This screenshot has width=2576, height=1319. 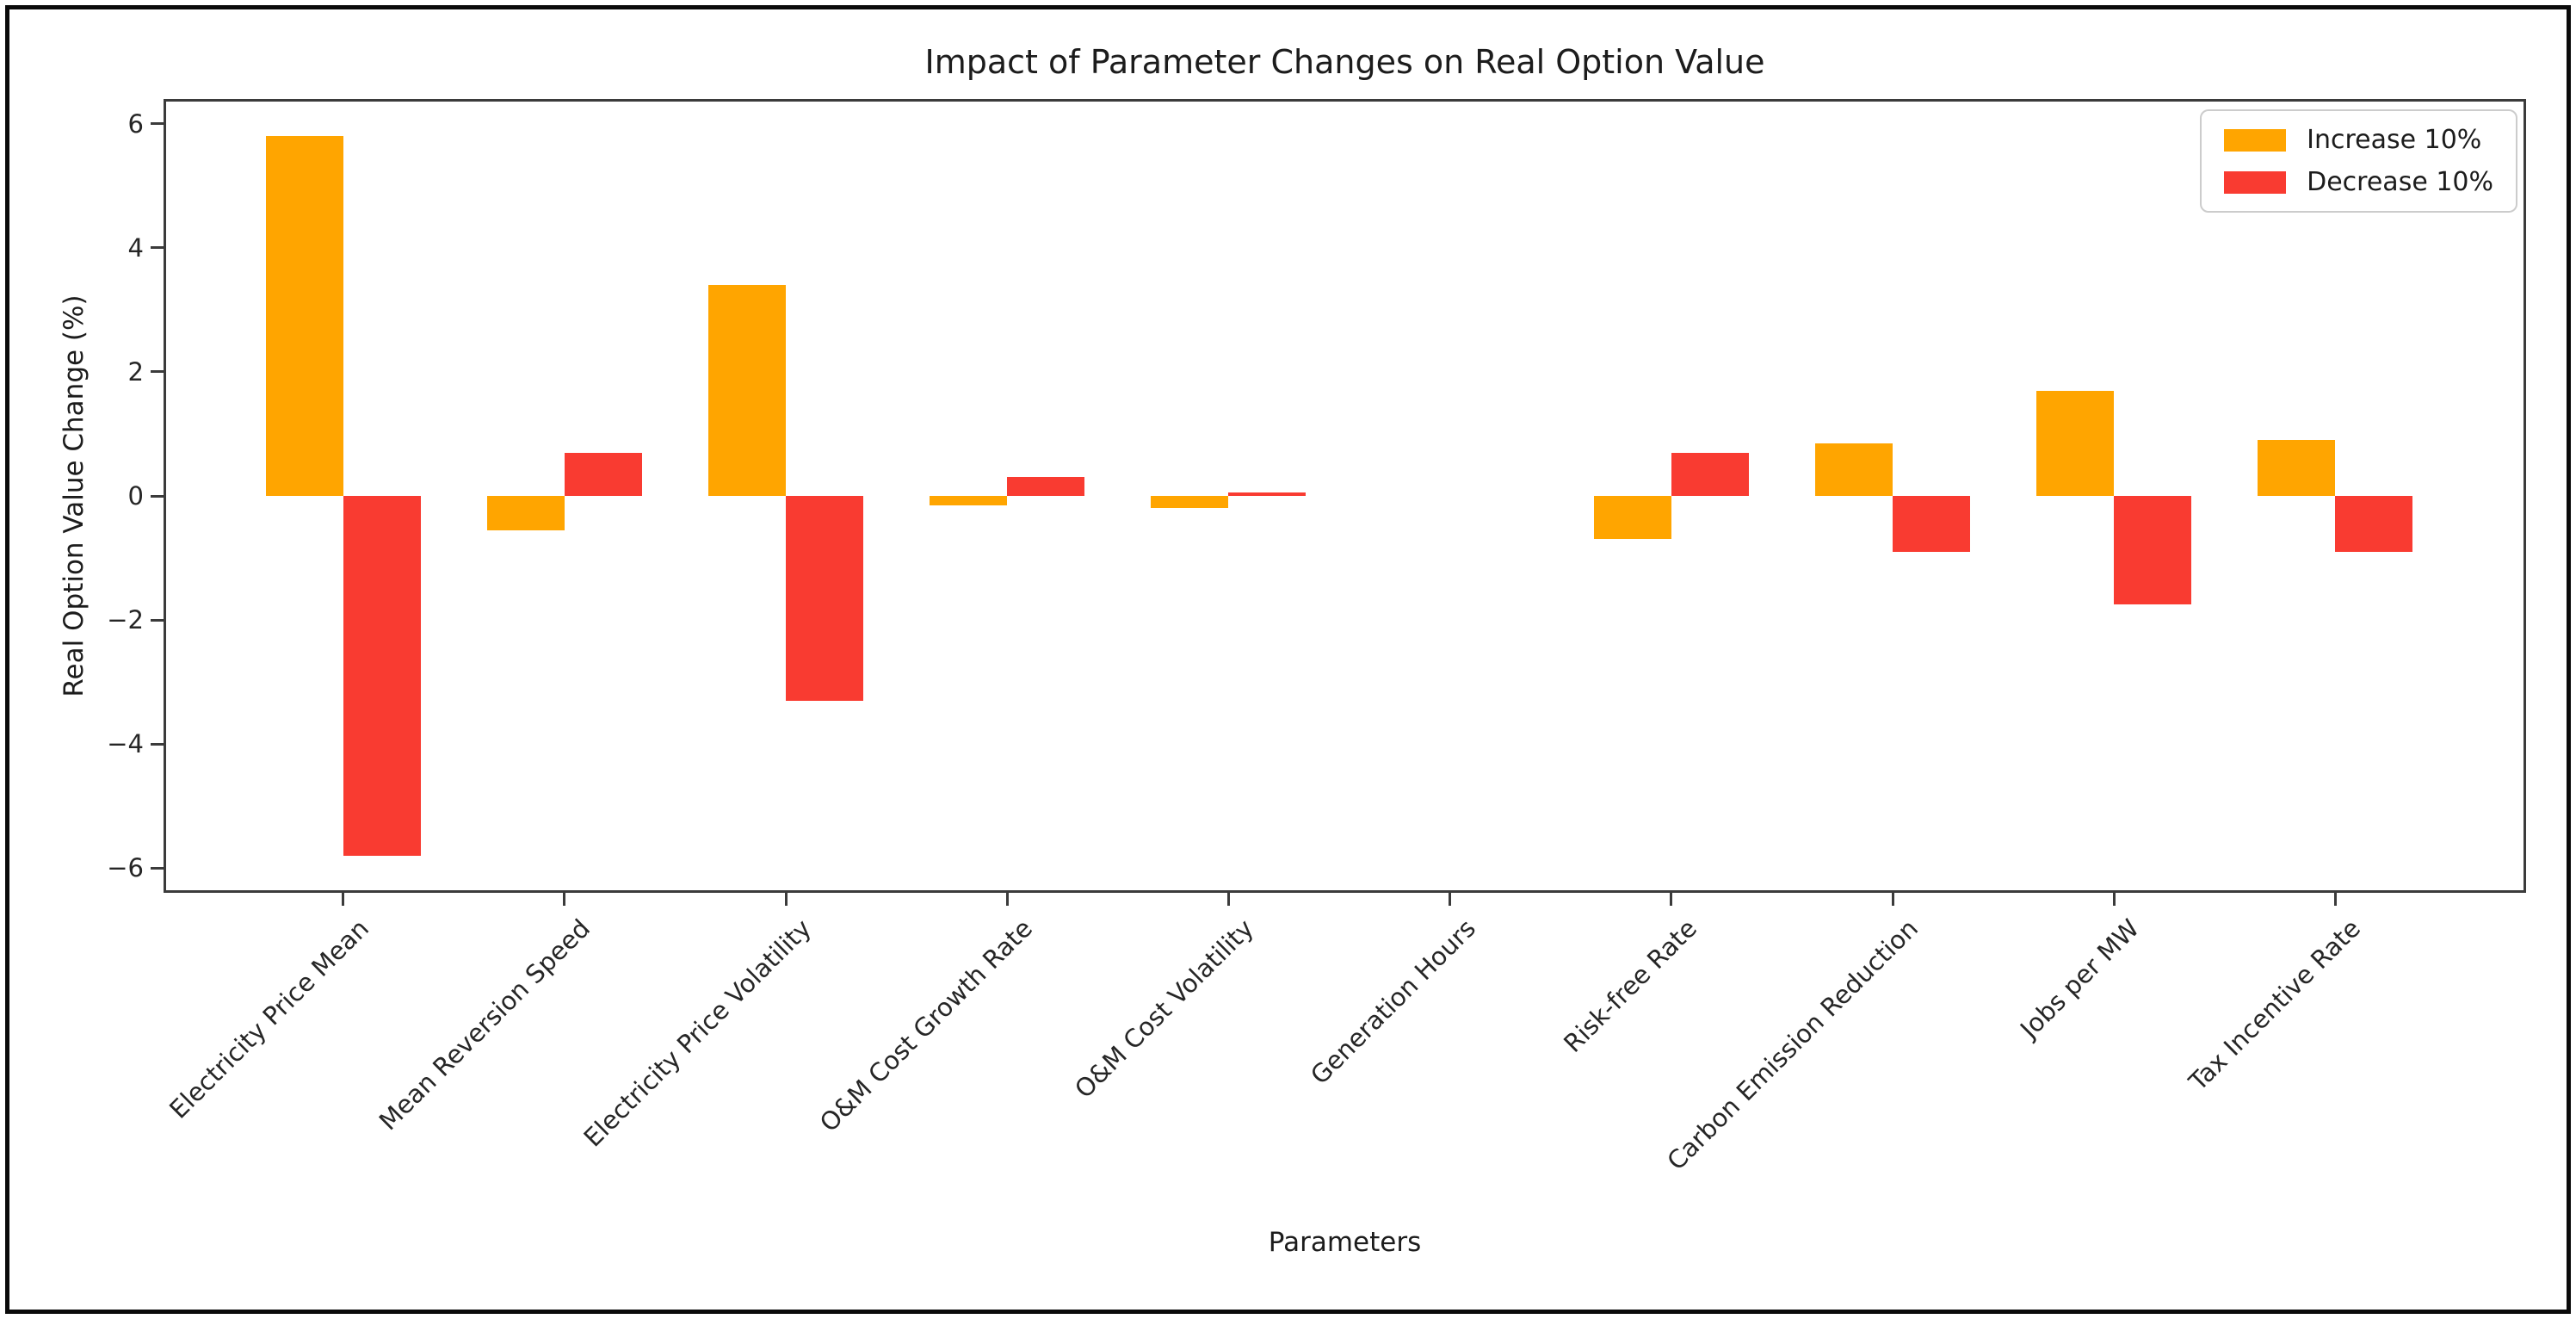 What do you see at coordinates (2358, 161) in the screenshot?
I see `legend: Increase 10% Decrease 10%` at bounding box center [2358, 161].